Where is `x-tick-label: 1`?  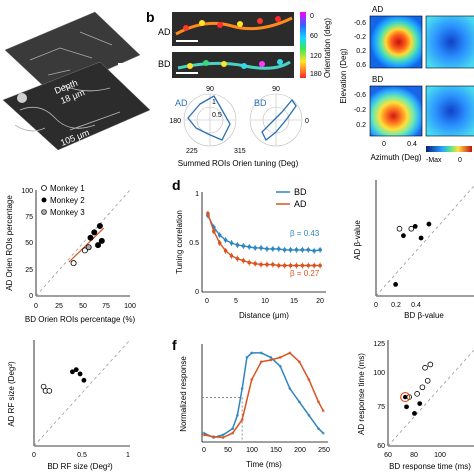
x-tick-label: 1 is located at coordinates (128, 455).